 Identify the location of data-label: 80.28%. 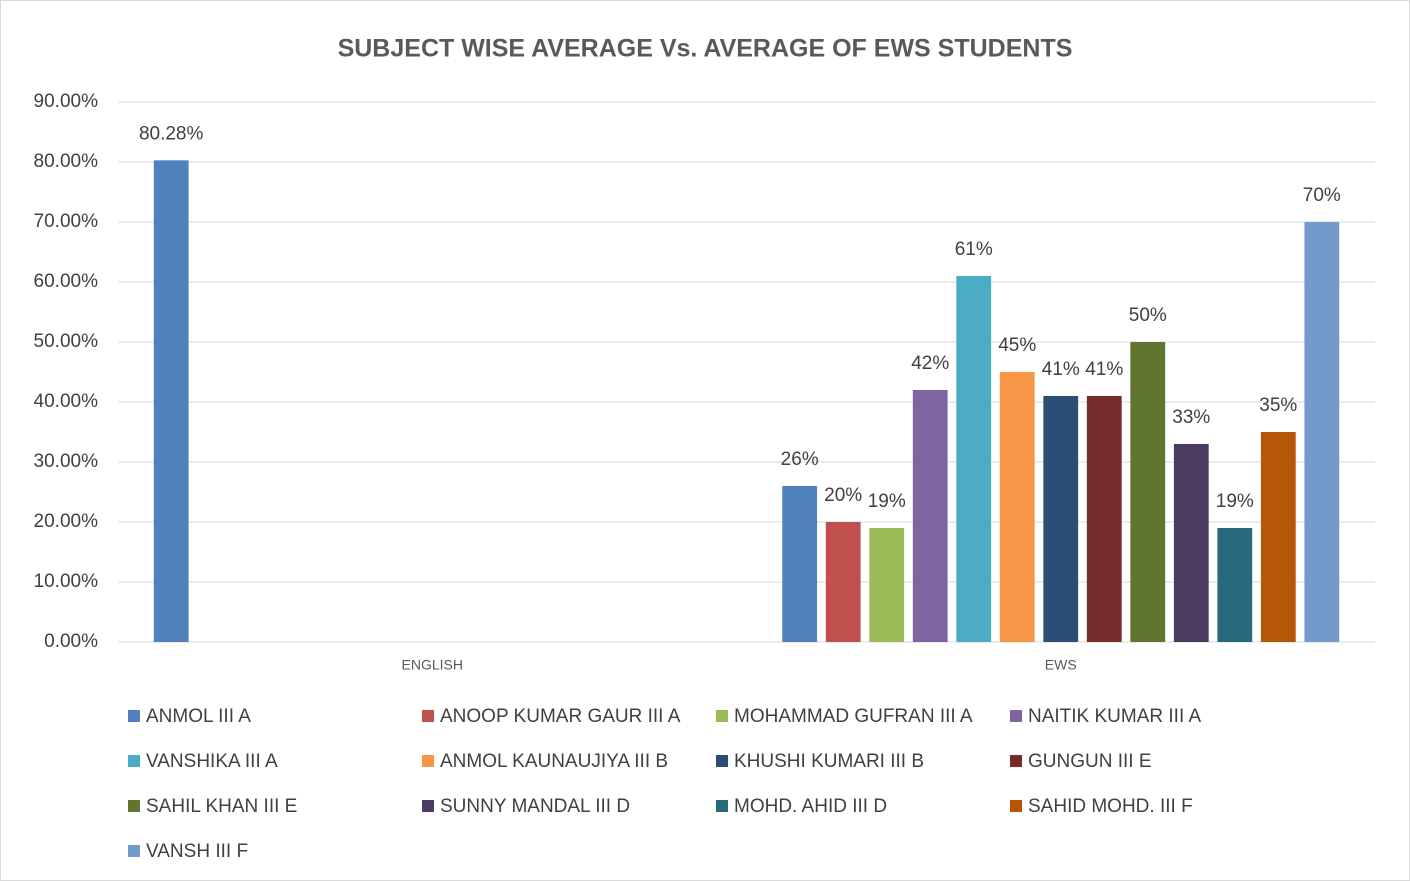
(171, 133).